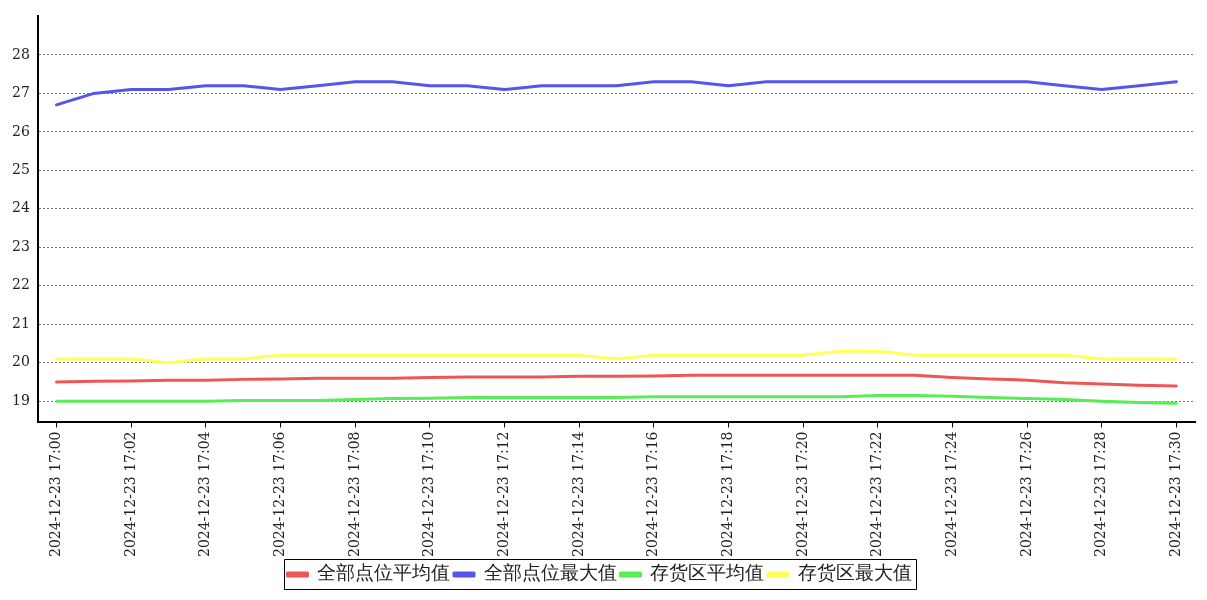 The image size is (1207, 600). What do you see at coordinates (20, 207) in the screenshot?
I see `y-tick-label: 24` at bounding box center [20, 207].